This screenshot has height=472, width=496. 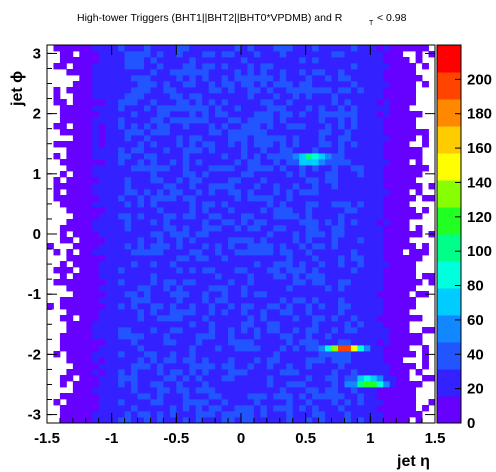 I want to click on y-axis-title: jet ϕ, so click(x=17, y=89).